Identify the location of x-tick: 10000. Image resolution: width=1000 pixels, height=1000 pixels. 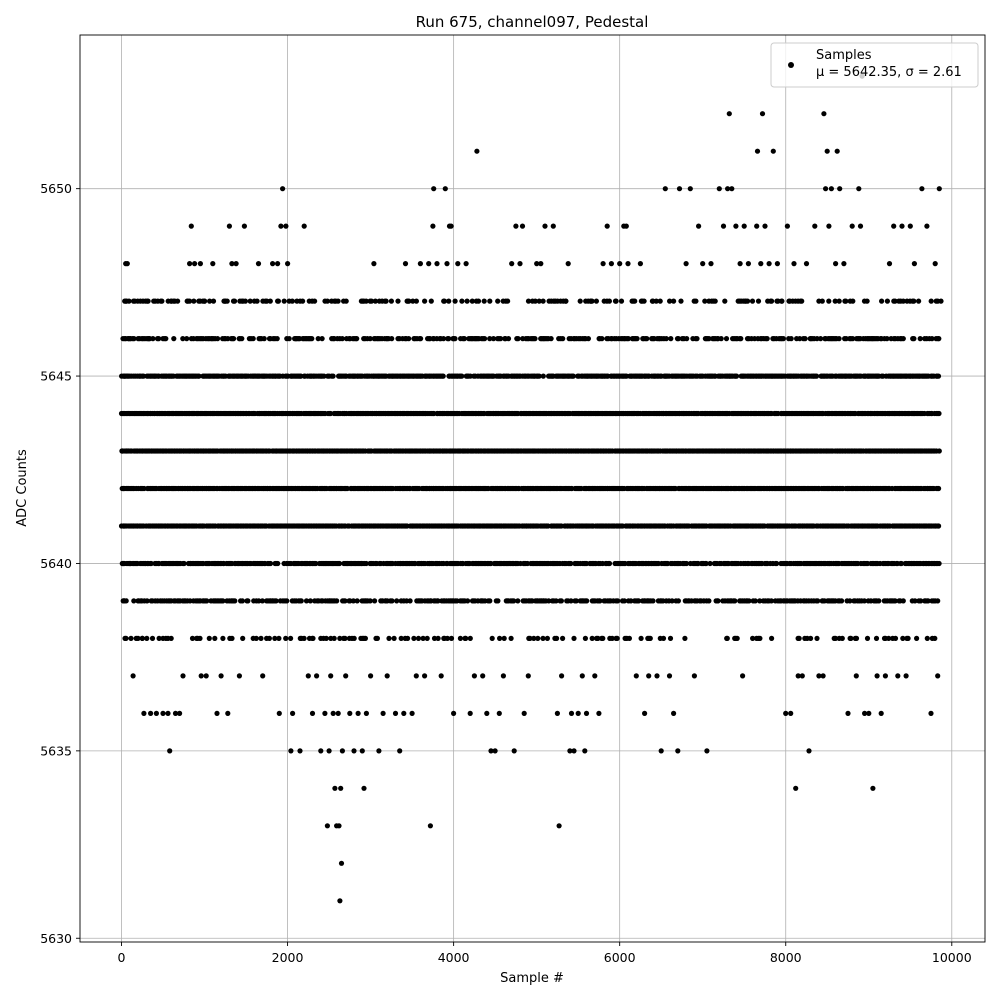
(952, 953).